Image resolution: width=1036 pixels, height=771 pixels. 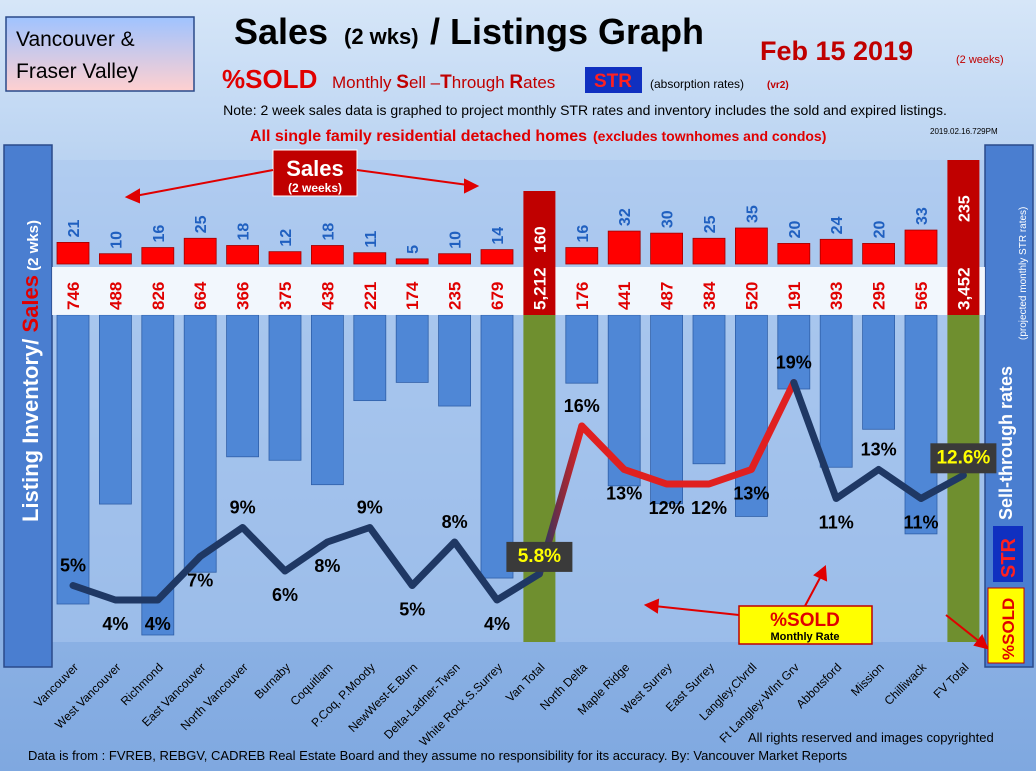 I want to click on listing-label: 221, so click(x=370, y=296).